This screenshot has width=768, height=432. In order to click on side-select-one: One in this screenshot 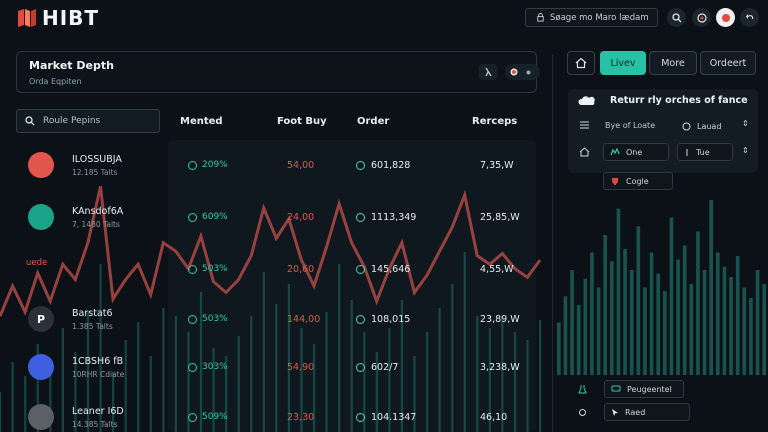, I will do `click(636, 152)`.